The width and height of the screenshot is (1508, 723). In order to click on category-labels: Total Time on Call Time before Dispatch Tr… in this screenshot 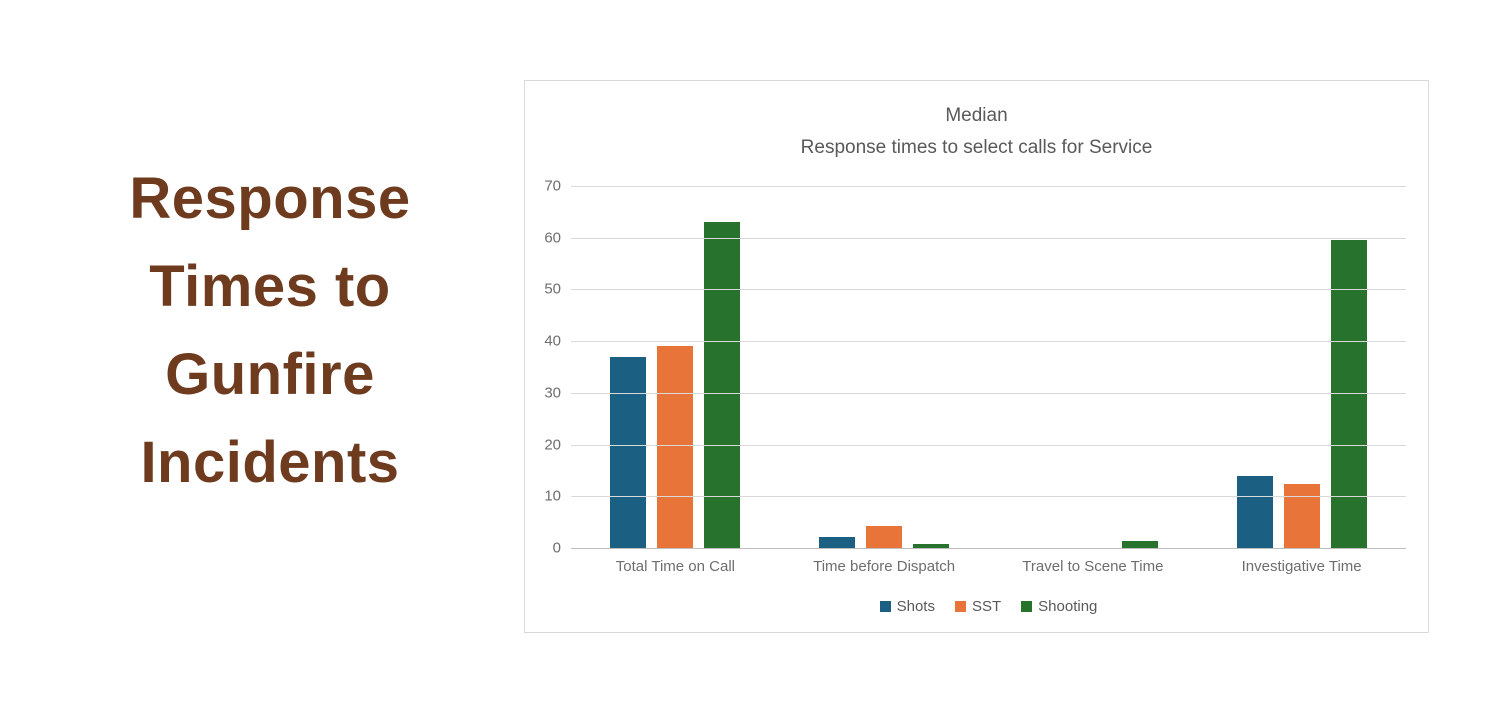, I will do `click(988, 566)`.